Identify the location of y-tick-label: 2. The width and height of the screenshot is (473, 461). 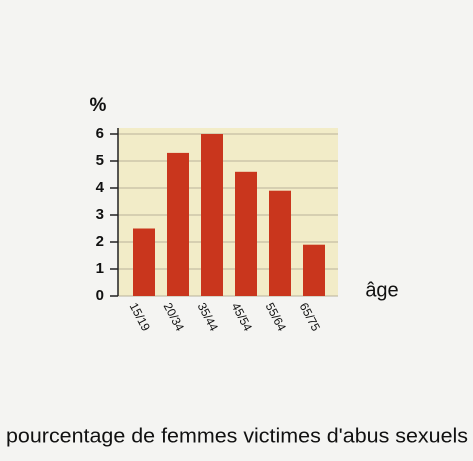
(100, 241).